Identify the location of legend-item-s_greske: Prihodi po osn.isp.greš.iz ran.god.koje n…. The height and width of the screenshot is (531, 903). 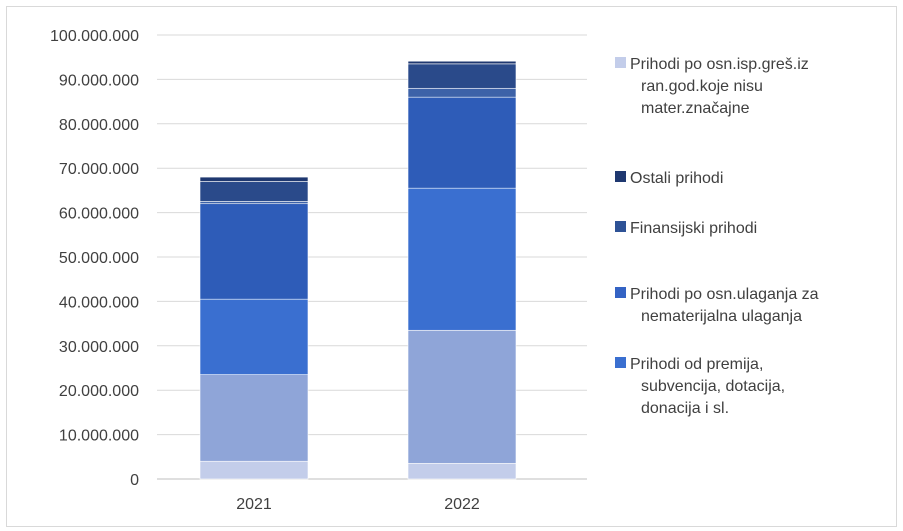
(712, 86).